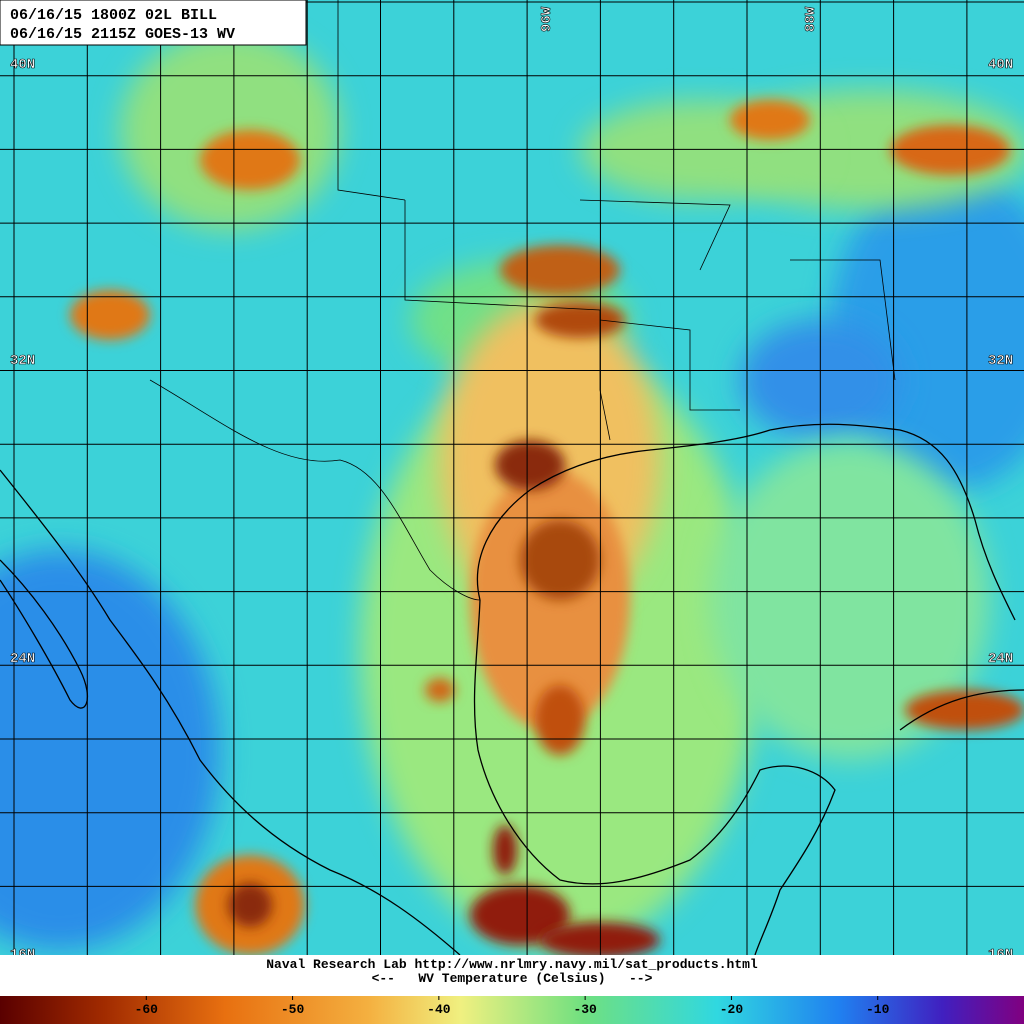 The height and width of the screenshot is (1024, 1024). Describe the element at coordinates (113, 15) in the screenshot. I see `header-line: 06/16/15 1800Z 02L BILL` at that location.